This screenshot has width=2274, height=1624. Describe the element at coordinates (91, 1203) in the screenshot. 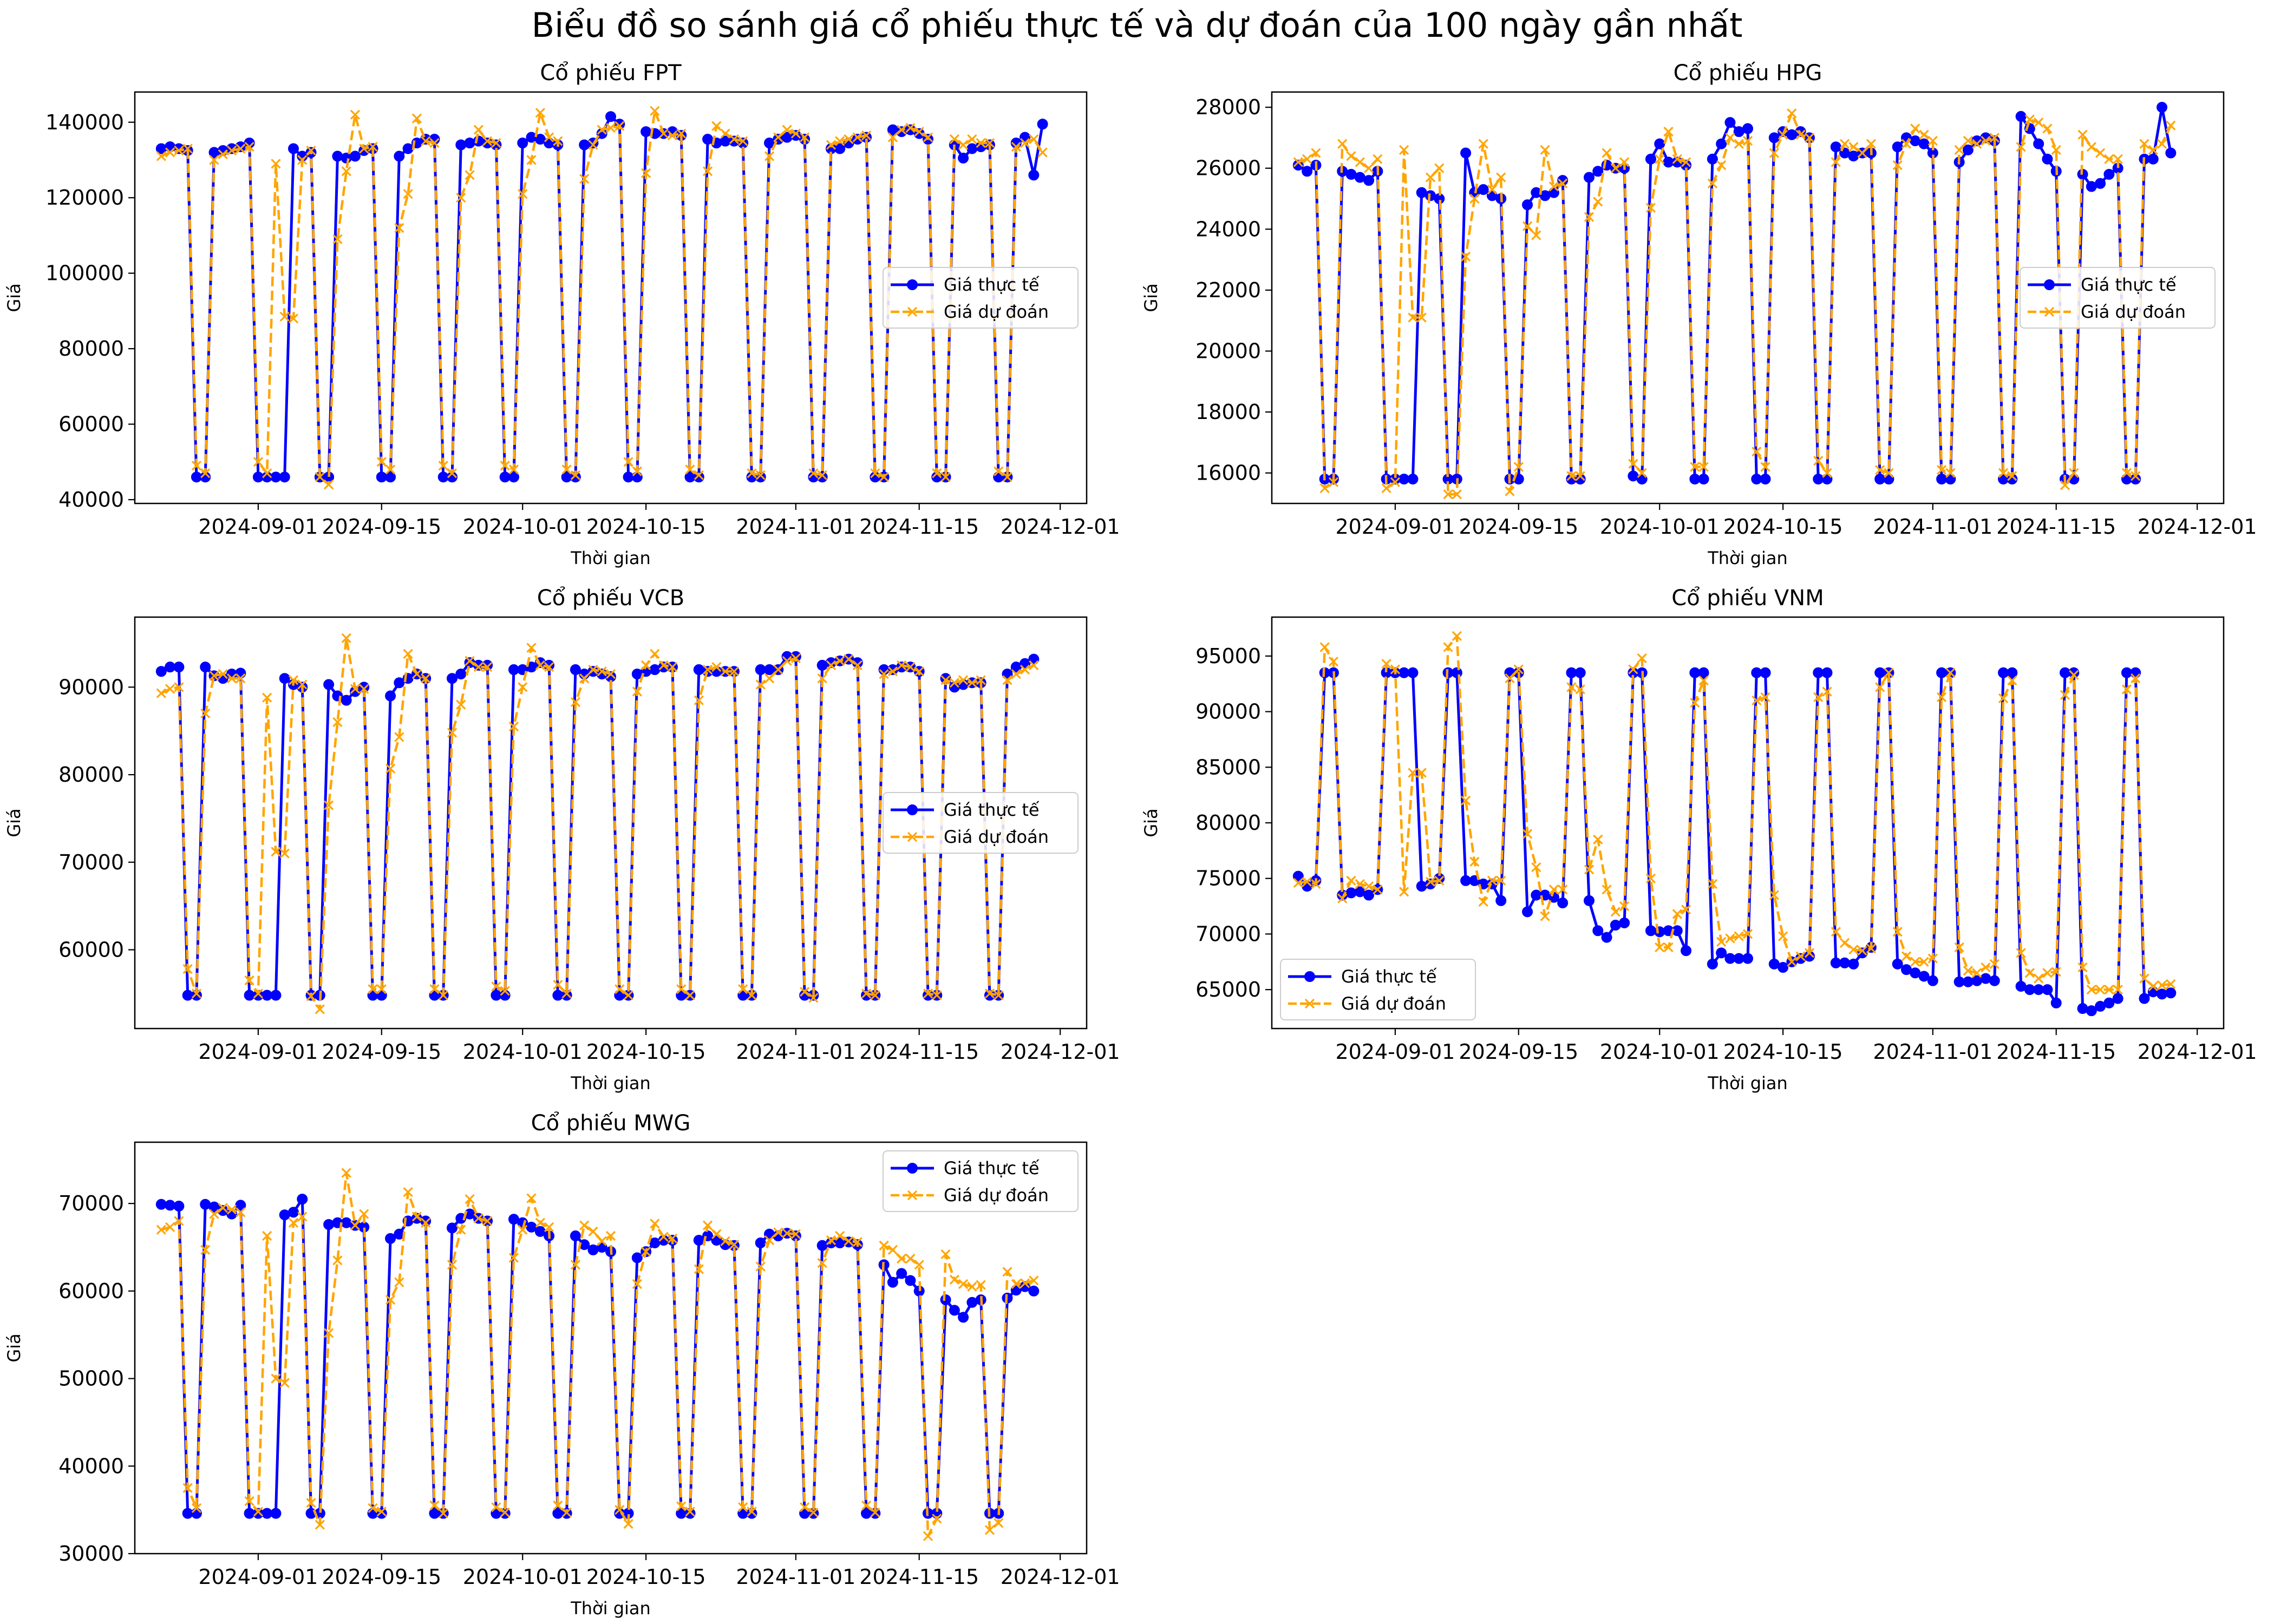

I see `y-tick-label: 70000` at that location.